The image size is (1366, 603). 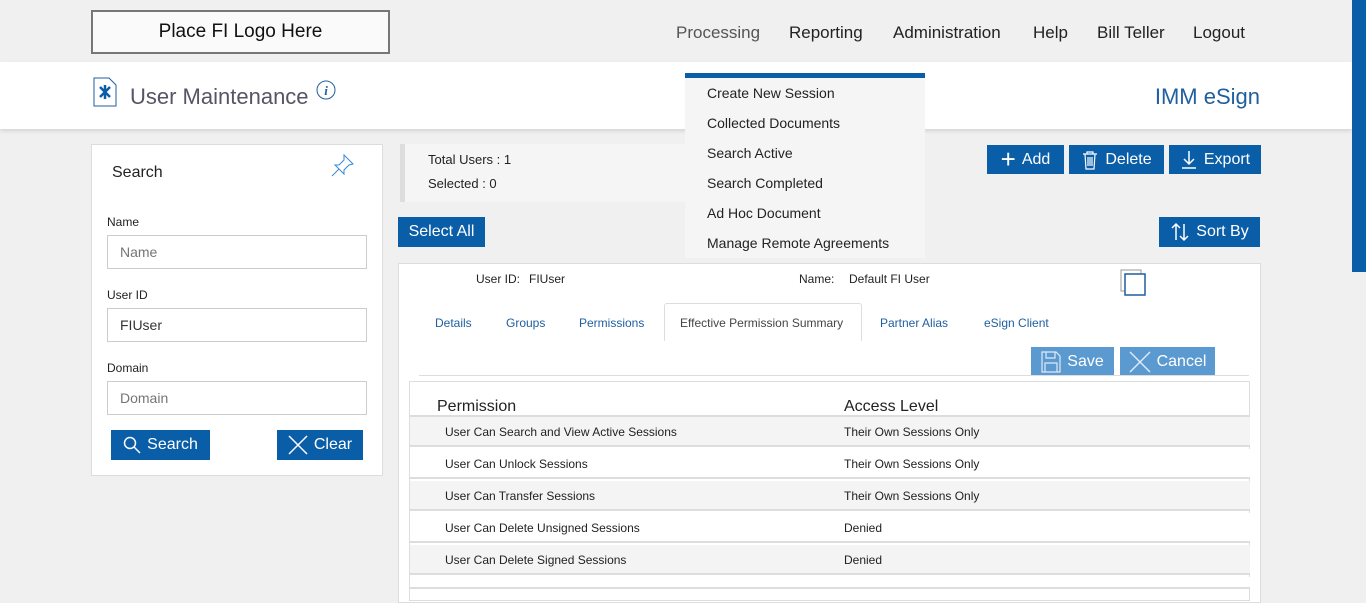 I want to click on add-label: Add, so click(x=1036, y=159).